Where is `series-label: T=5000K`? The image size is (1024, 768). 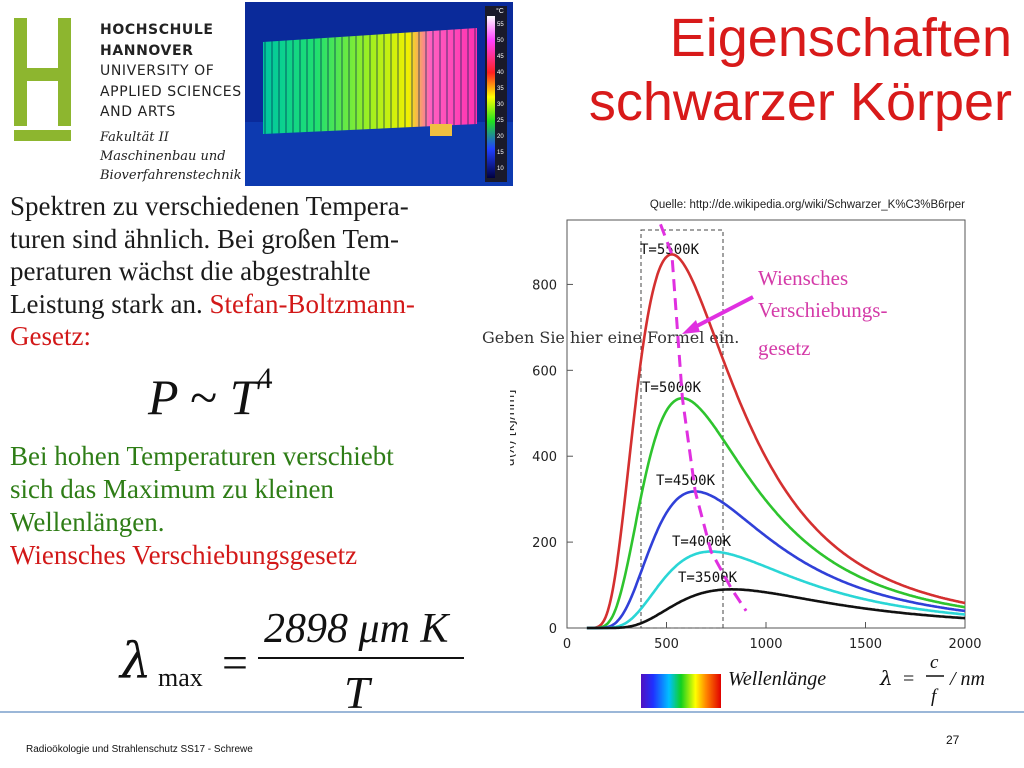
series-label: T=5000K is located at coordinates (672, 388).